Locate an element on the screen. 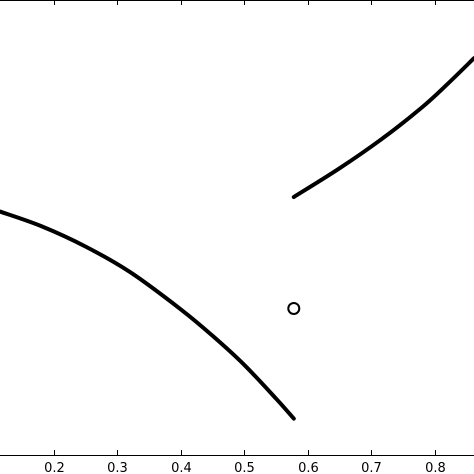 This screenshot has width=474, height=474. x-tick-label: 0.6 is located at coordinates (308, 467).